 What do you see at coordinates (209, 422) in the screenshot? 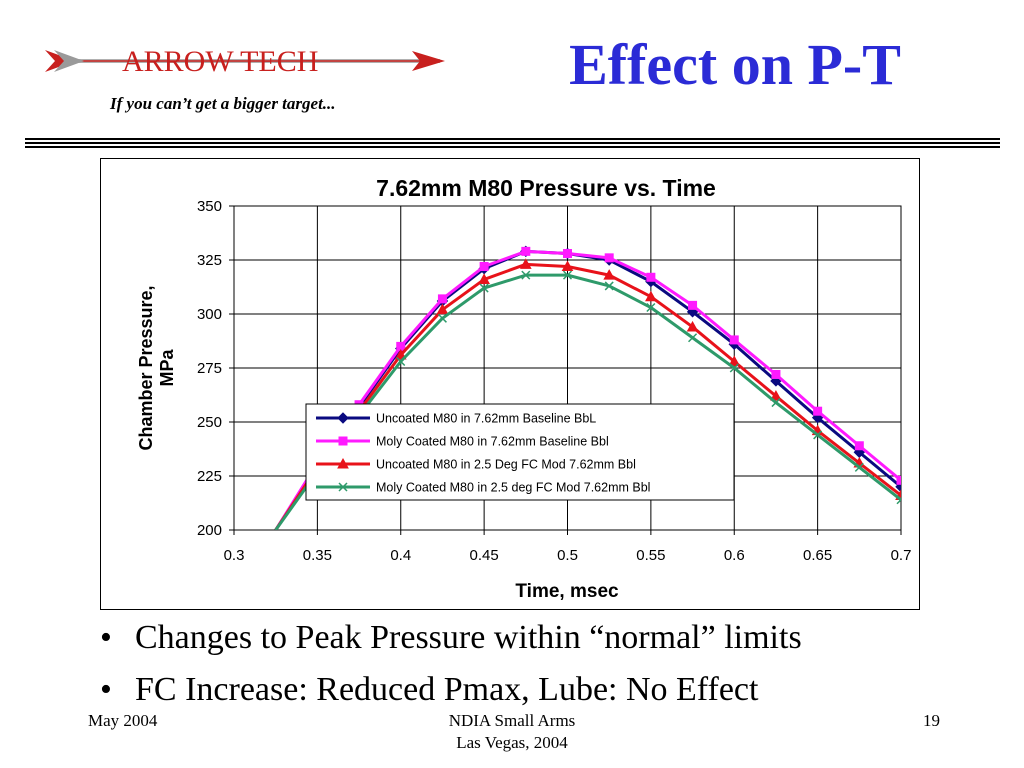
I see `y-tick-label: 250` at bounding box center [209, 422].